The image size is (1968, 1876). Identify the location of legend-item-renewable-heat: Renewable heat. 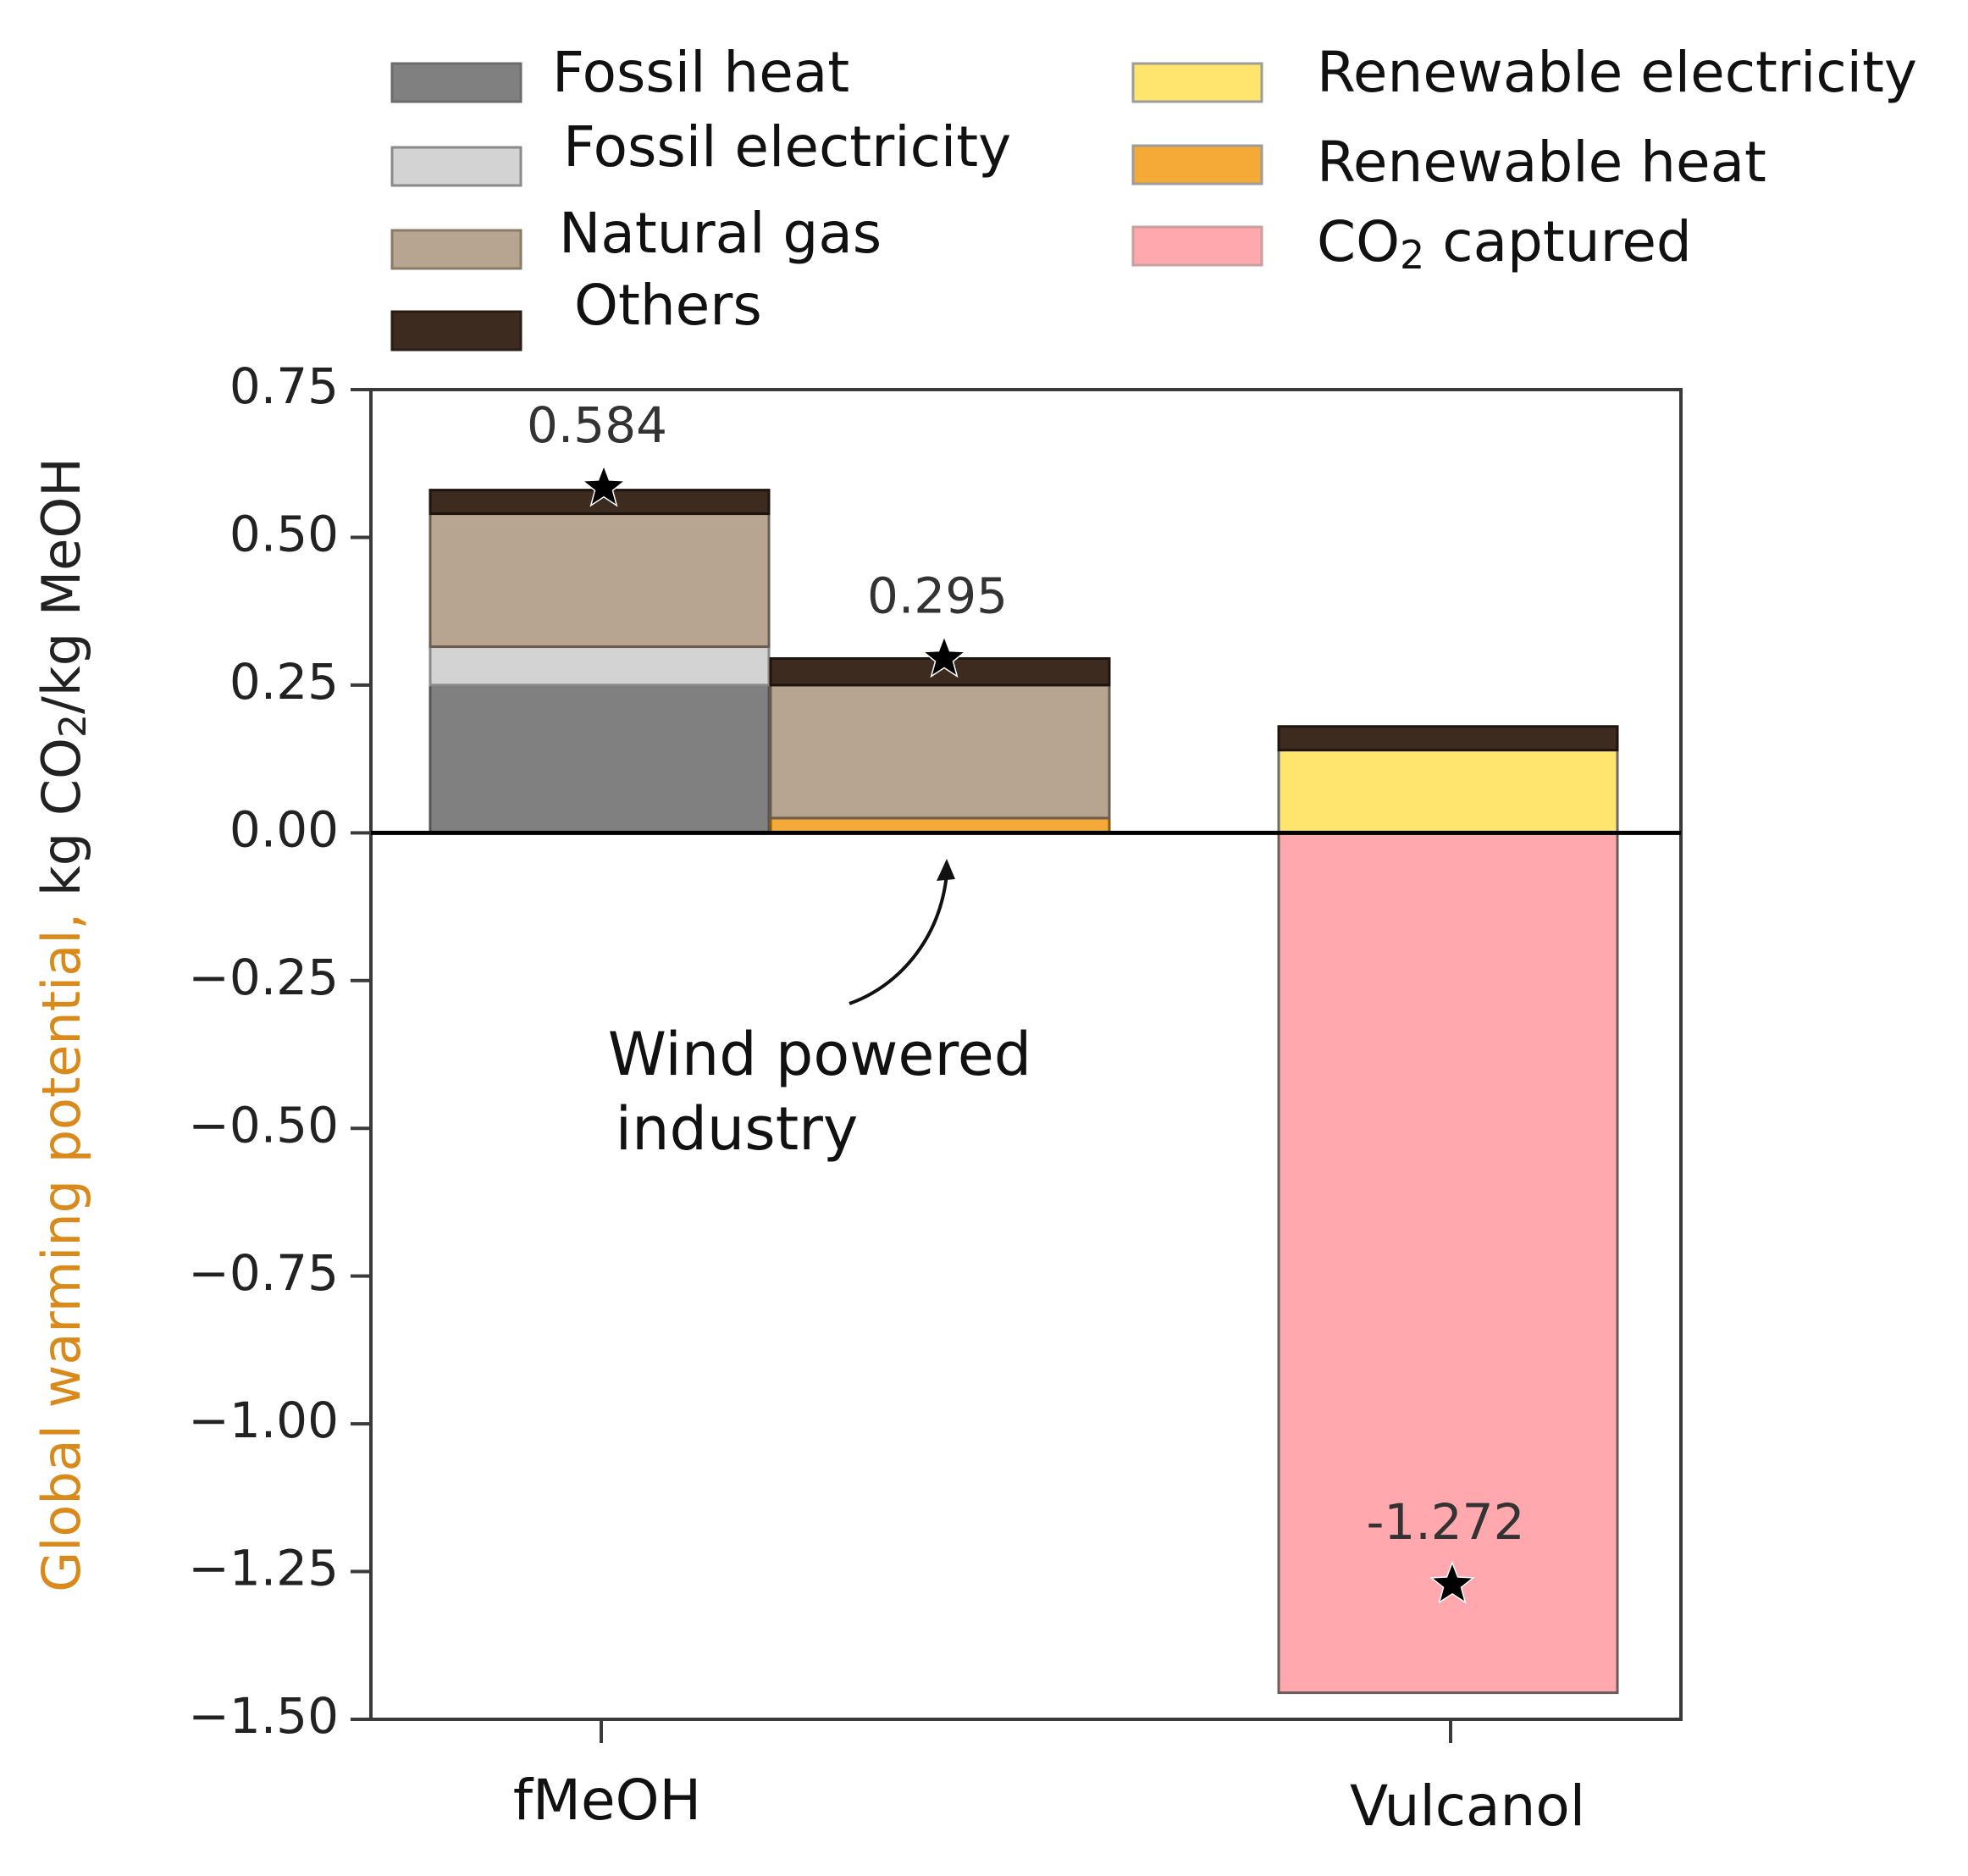
(1448, 162).